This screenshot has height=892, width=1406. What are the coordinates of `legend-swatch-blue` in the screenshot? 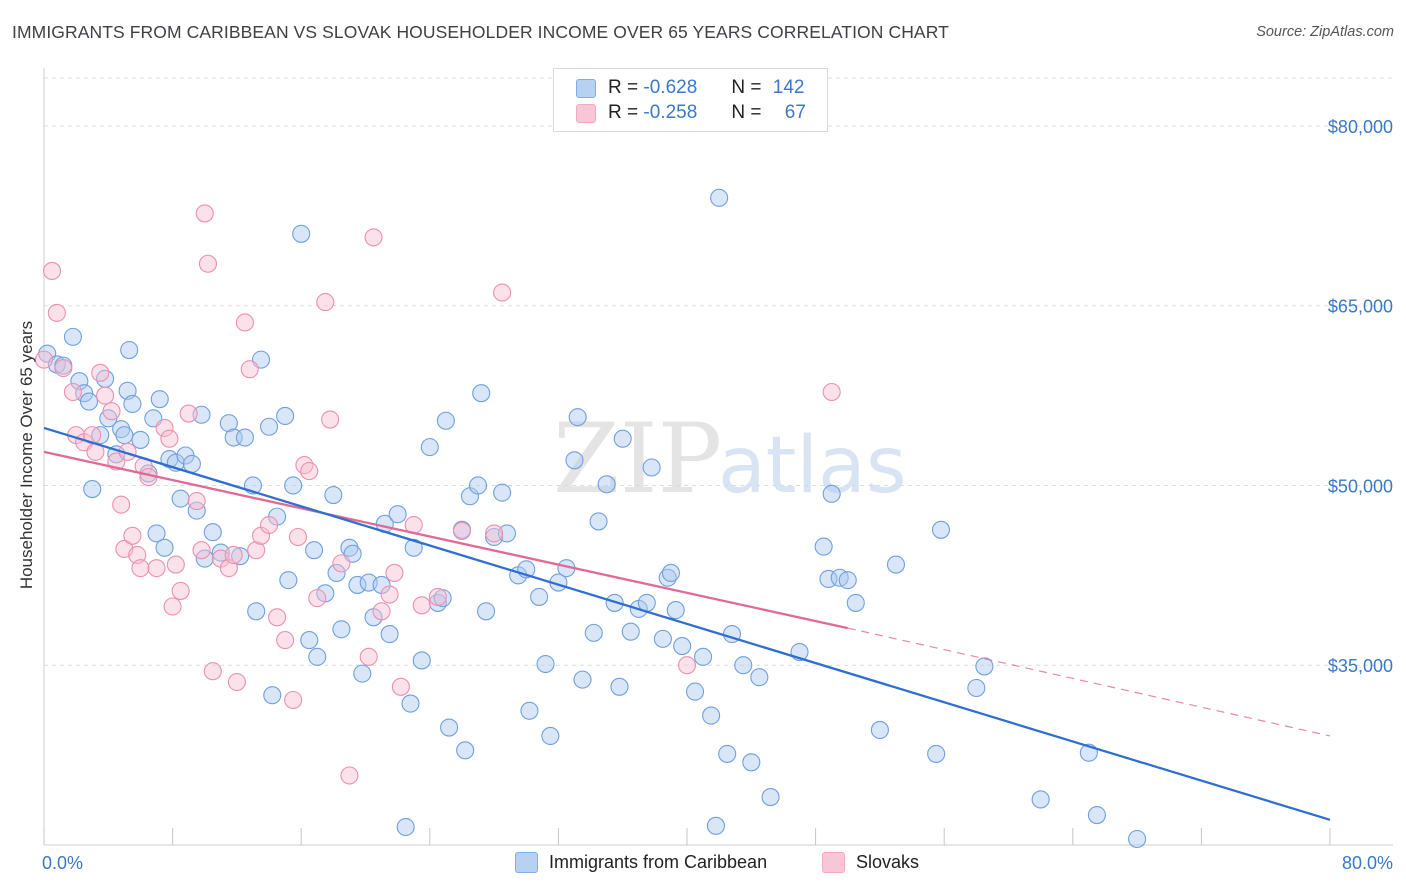 It's located at (526, 862).